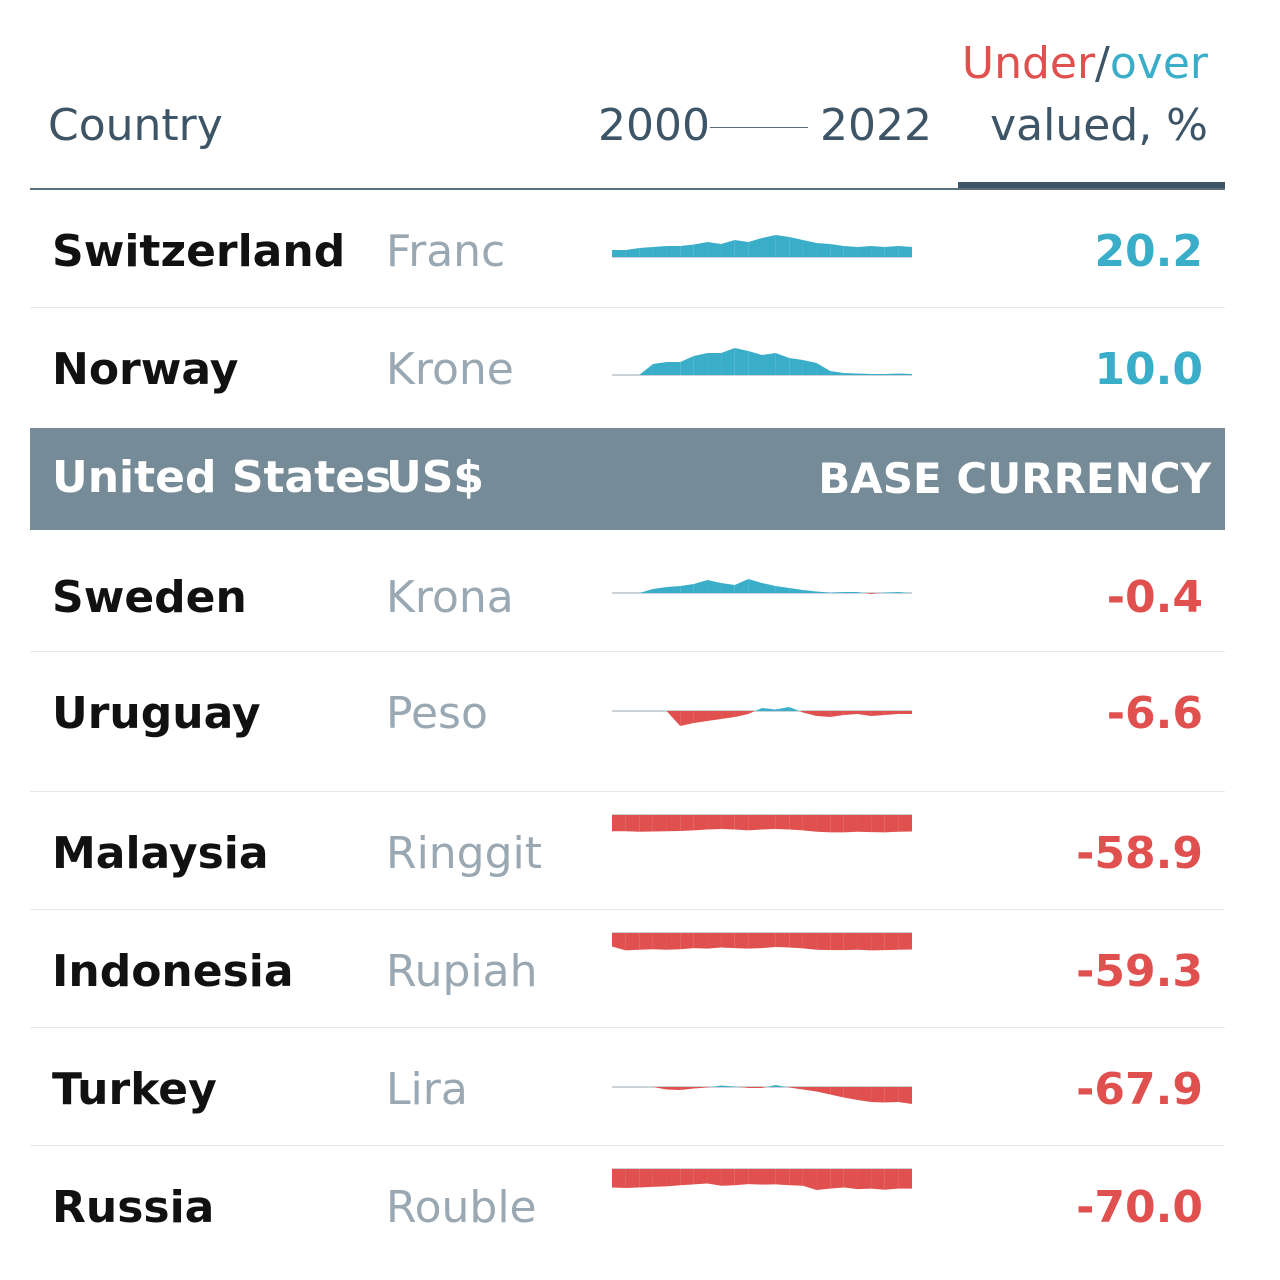 This screenshot has width=1280, height=1280. Describe the element at coordinates (1154, 713) in the screenshot. I see `valuation-value: -6.6` at that location.